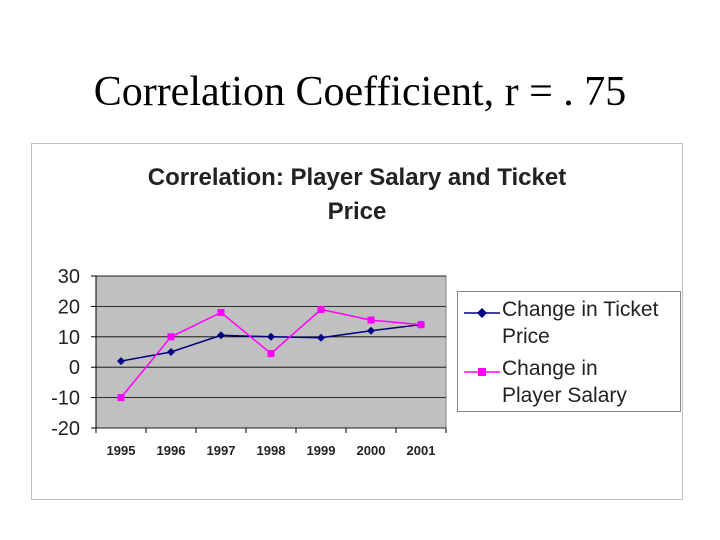 This screenshot has width=720, height=540. What do you see at coordinates (580, 323) in the screenshot?
I see `legend-label-ticket-price: Change in Ticket Price` at bounding box center [580, 323].